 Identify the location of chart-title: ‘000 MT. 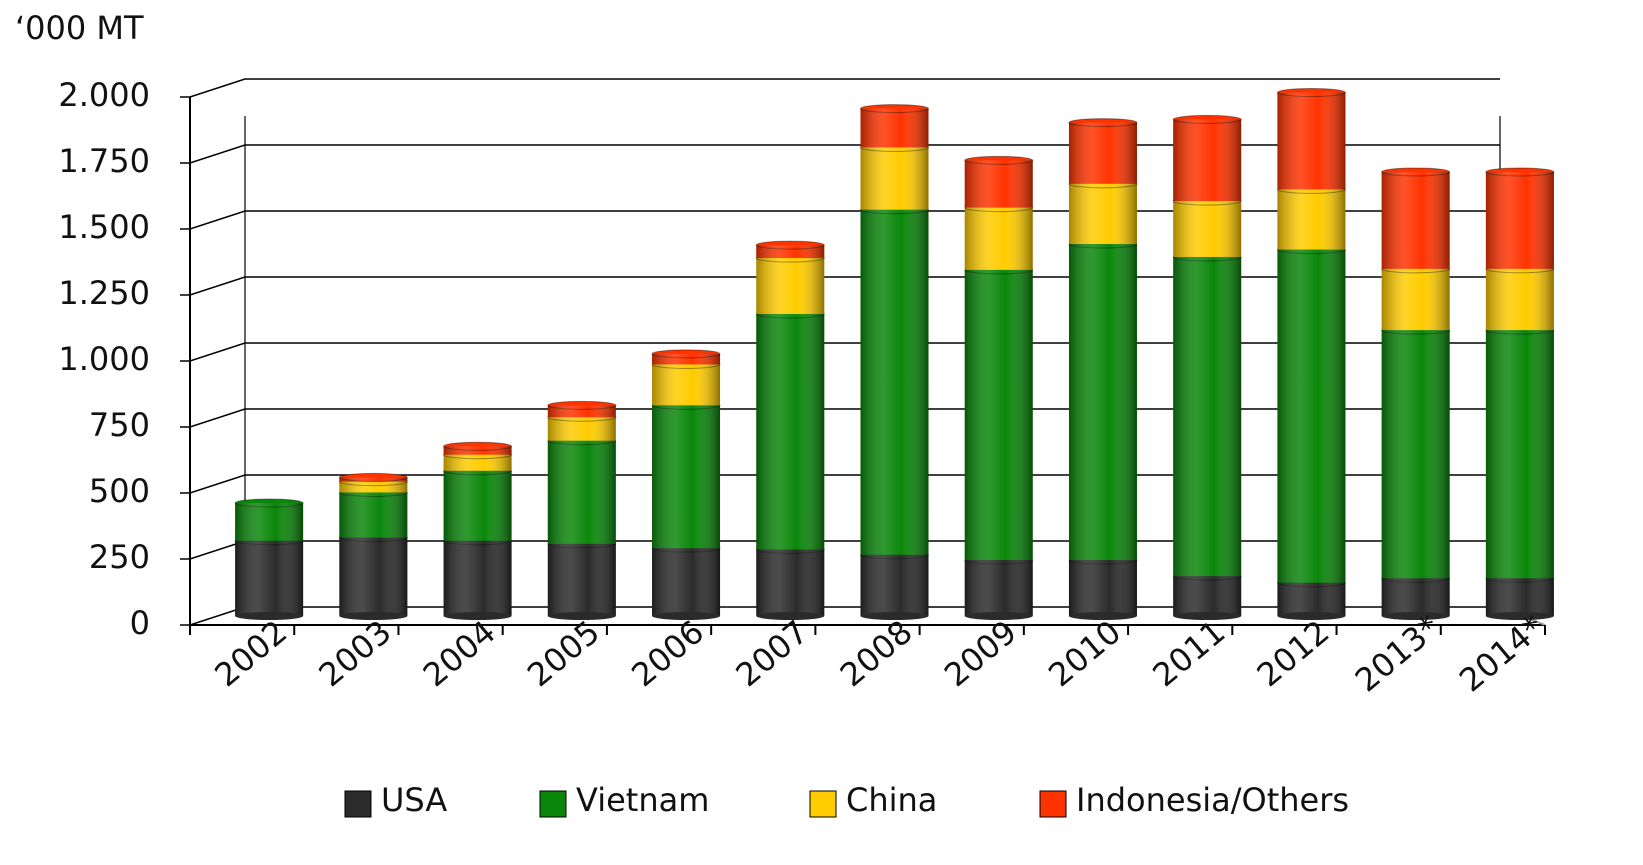
(79, 28).